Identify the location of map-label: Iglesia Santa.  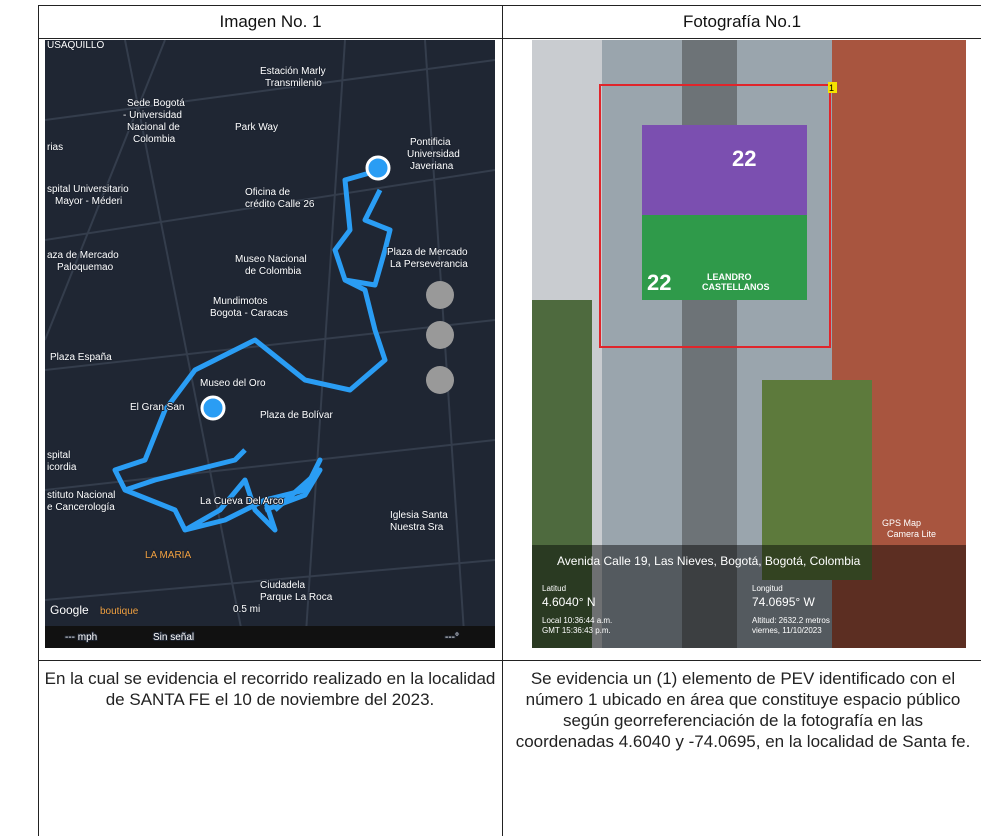
(419, 515).